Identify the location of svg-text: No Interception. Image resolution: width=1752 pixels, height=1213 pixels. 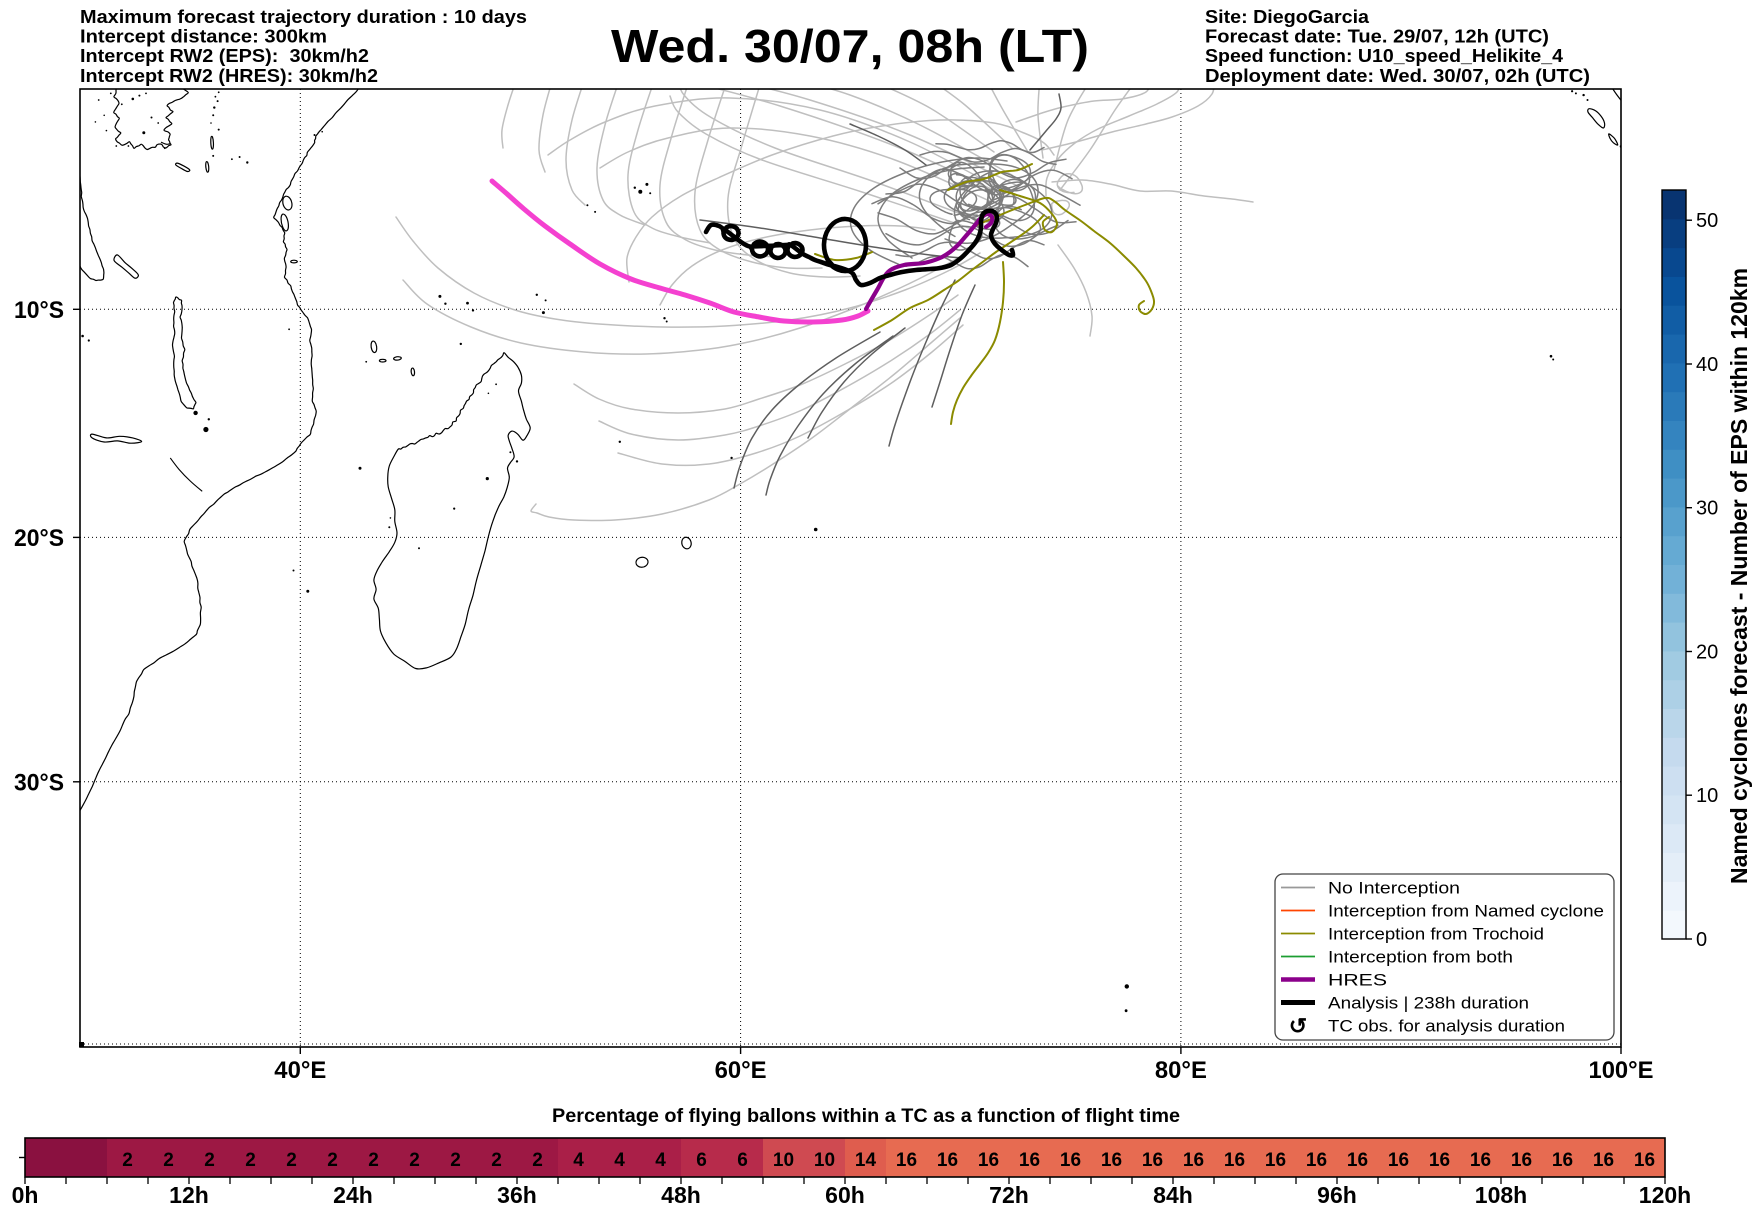
(1394, 888).